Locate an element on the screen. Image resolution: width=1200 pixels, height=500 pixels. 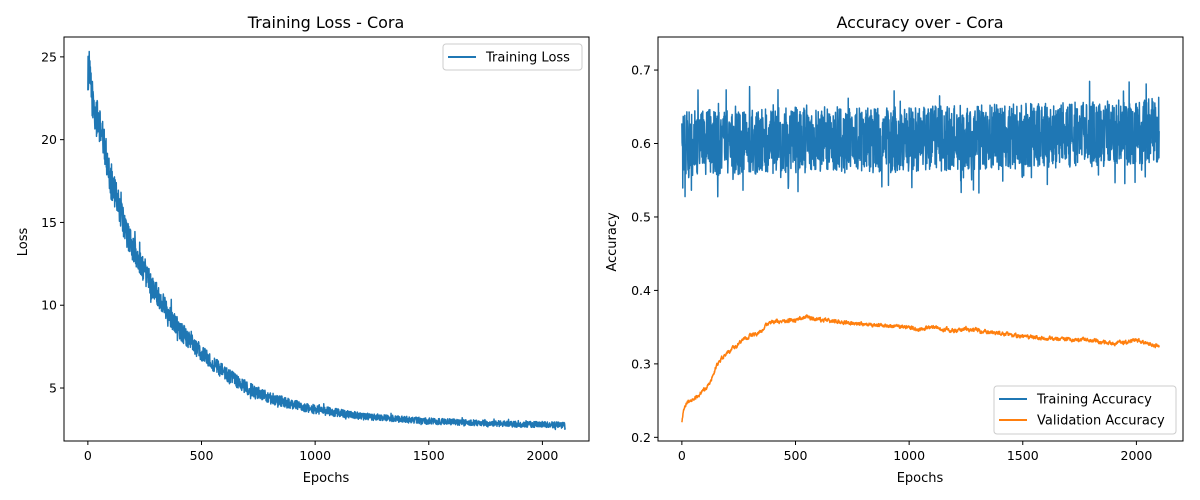
legend: Training Accuracy Validation Accuracy is located at coordinates (1085, 410).